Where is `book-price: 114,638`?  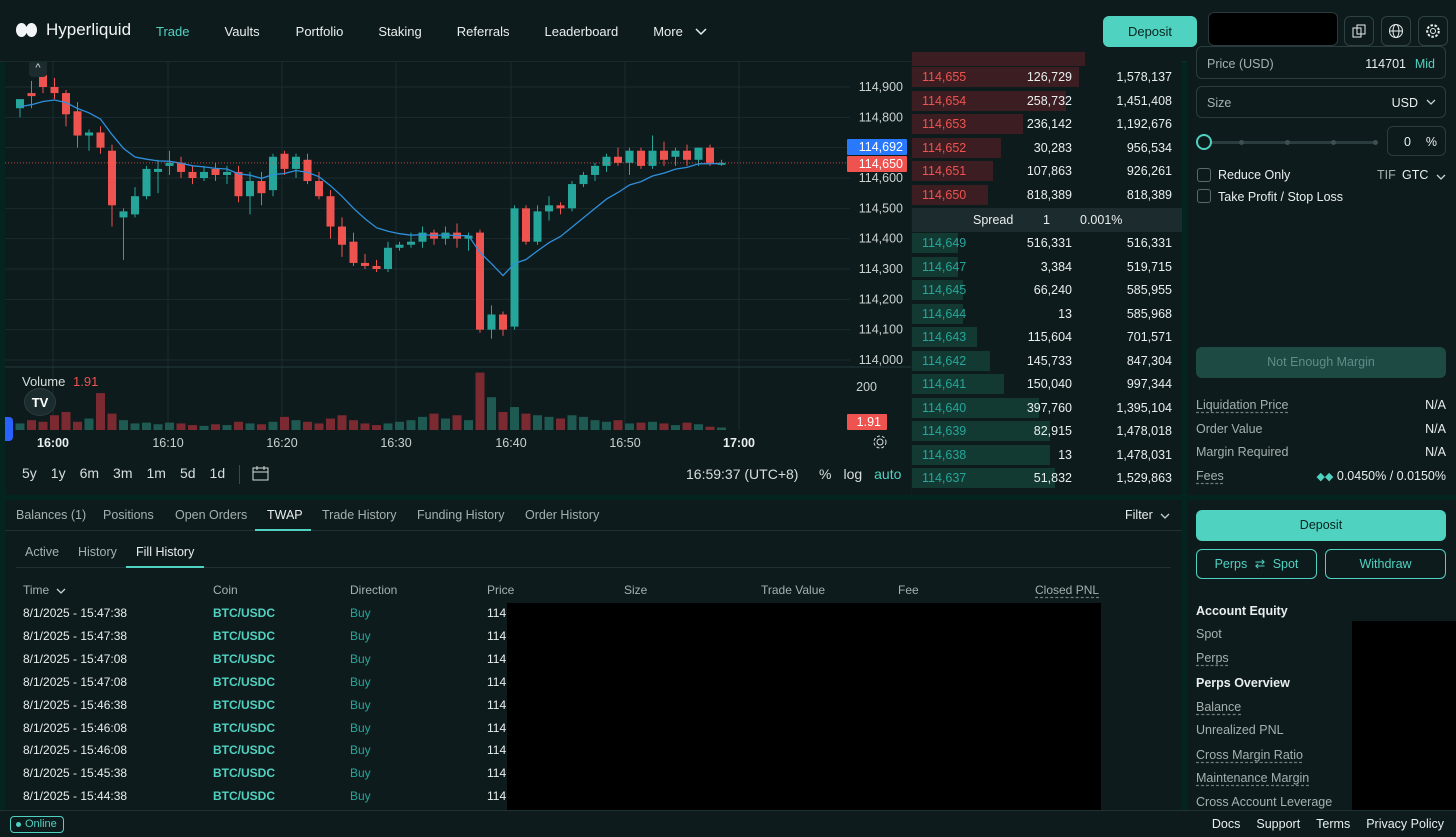 book-price: 114,638 is located at coordinates (944, 454).